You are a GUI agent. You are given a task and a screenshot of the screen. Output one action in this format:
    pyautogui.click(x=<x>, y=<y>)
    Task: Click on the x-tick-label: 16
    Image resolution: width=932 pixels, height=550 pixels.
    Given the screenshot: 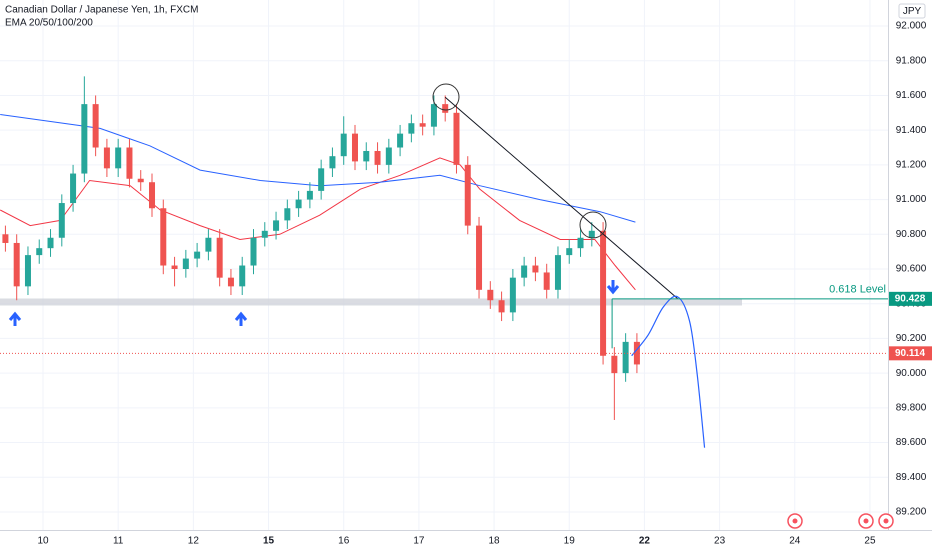 What is the action you would take?
    pyautogui.click(x=344, y=541)
    